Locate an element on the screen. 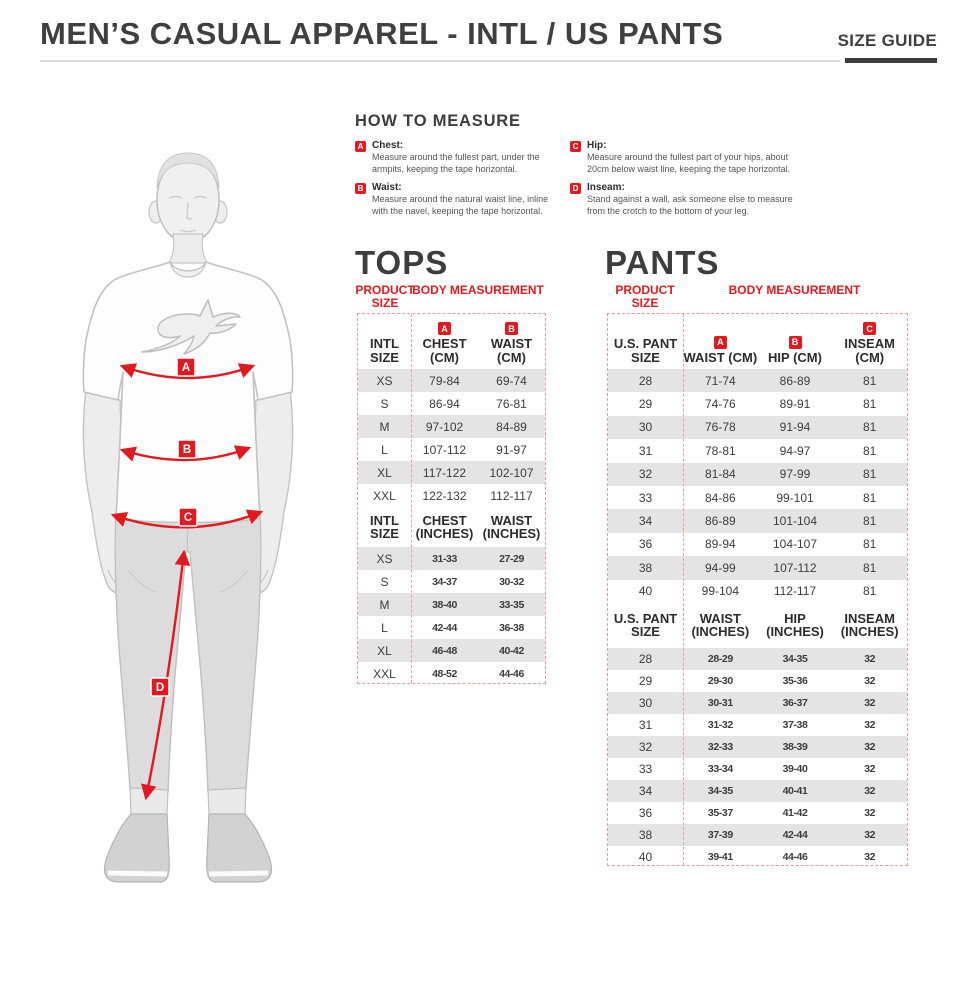 The width and height of the screenshot is (979, 1000). brand-logo-icon is located at coordinates (191, 327).